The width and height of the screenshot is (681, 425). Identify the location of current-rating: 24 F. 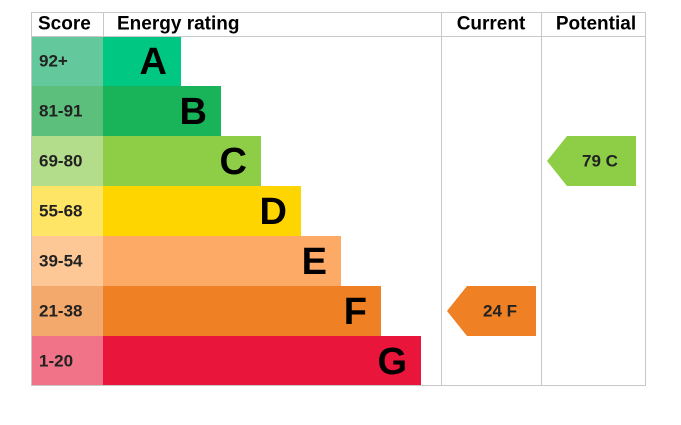
(500, 311).